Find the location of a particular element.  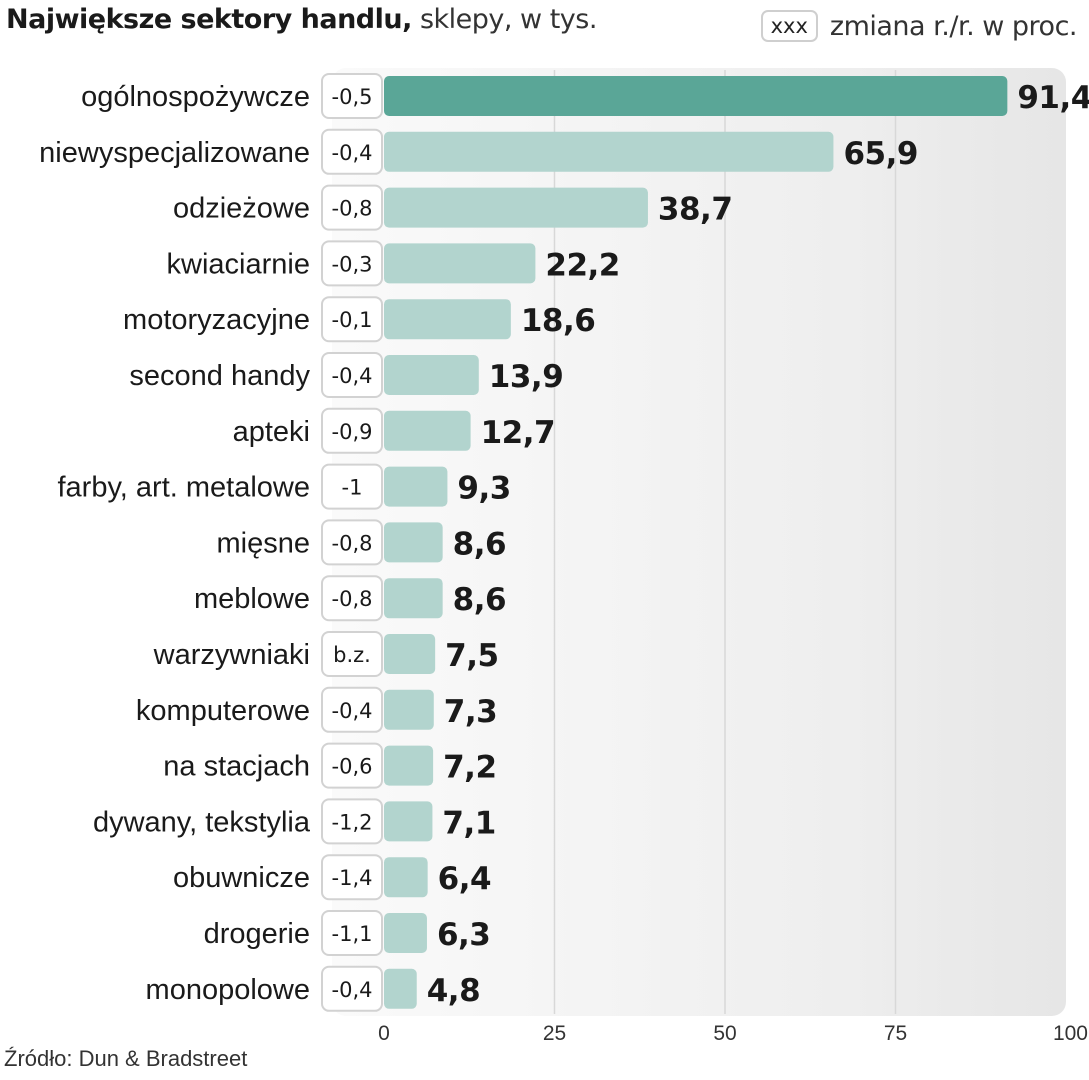

value-label: 7,3 is located at coordinates (470, 712).